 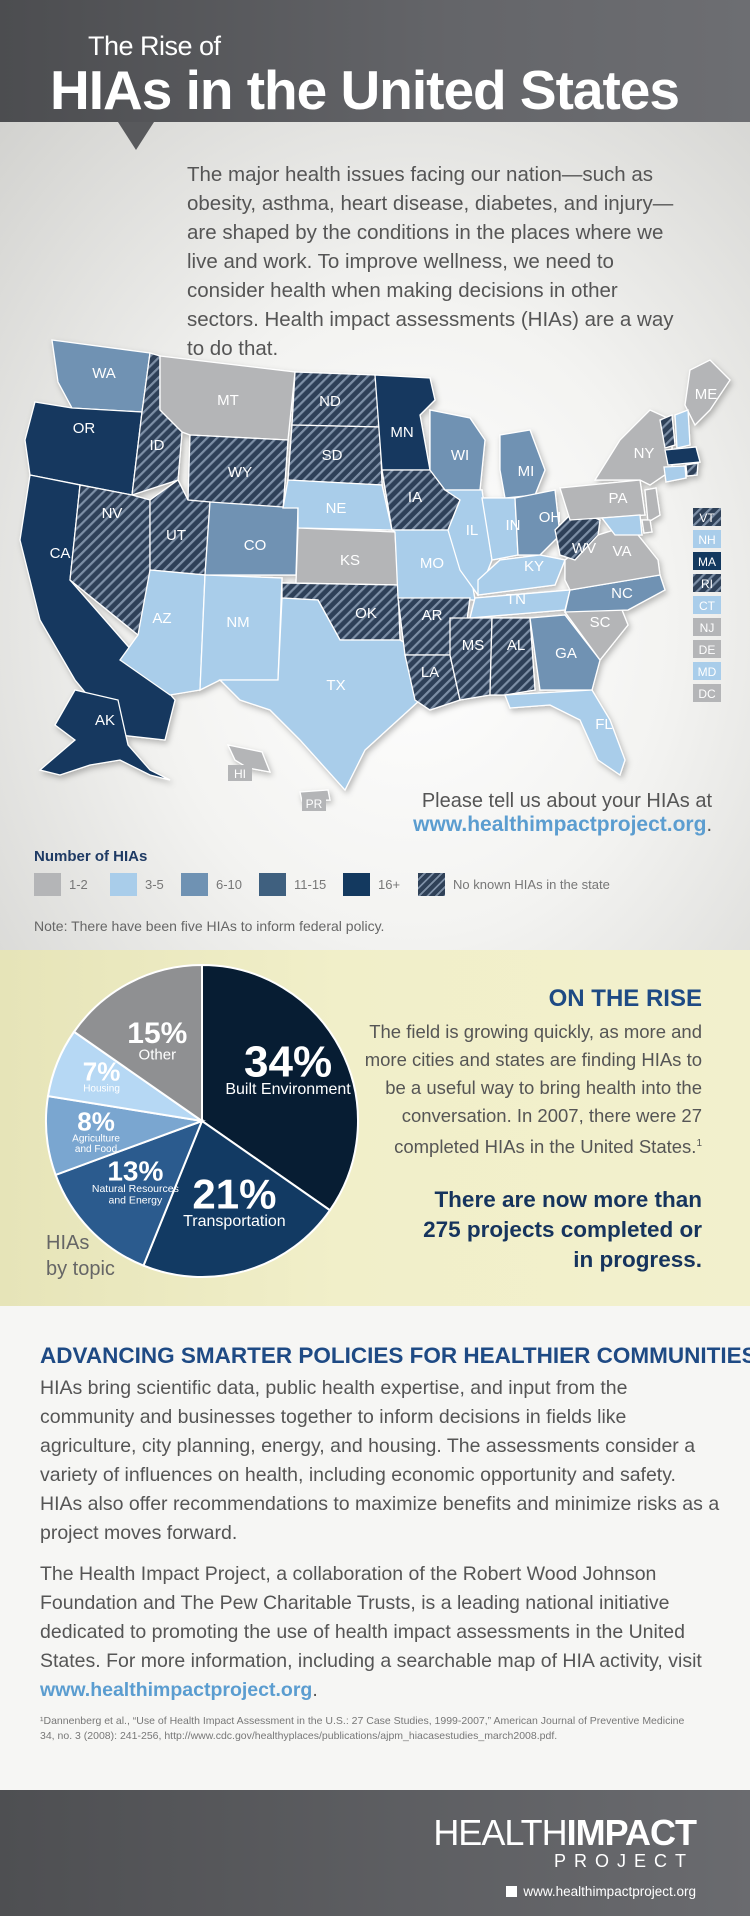 What do you see at coordinates (80, 1256) in the screenshot?
I see `pie-caption: HIAs by topic` at bounding box center [80, 1256].